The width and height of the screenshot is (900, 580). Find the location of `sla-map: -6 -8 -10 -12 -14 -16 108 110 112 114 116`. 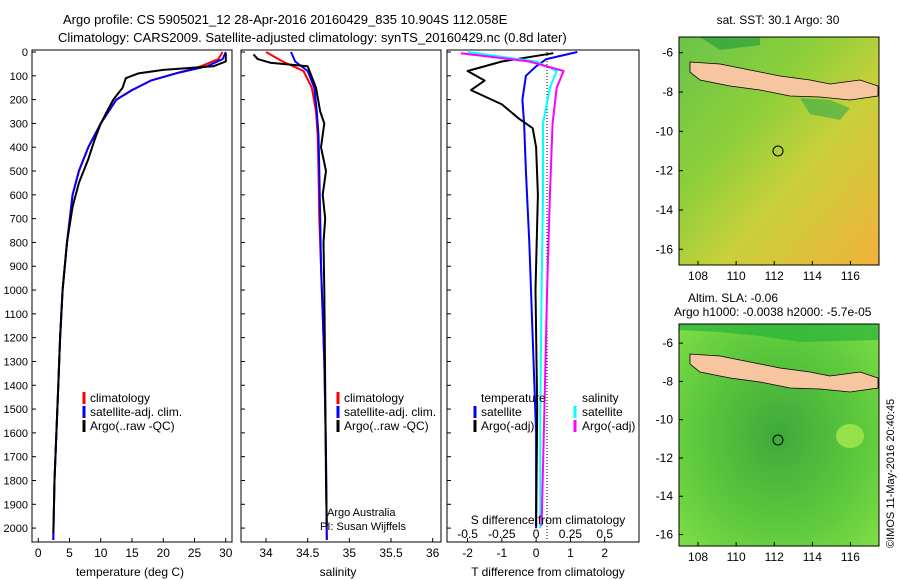

sla-map: -6 -8 -10 -12 -14 -16 108 110 112 114 116 is located at coordinates (768, 443).